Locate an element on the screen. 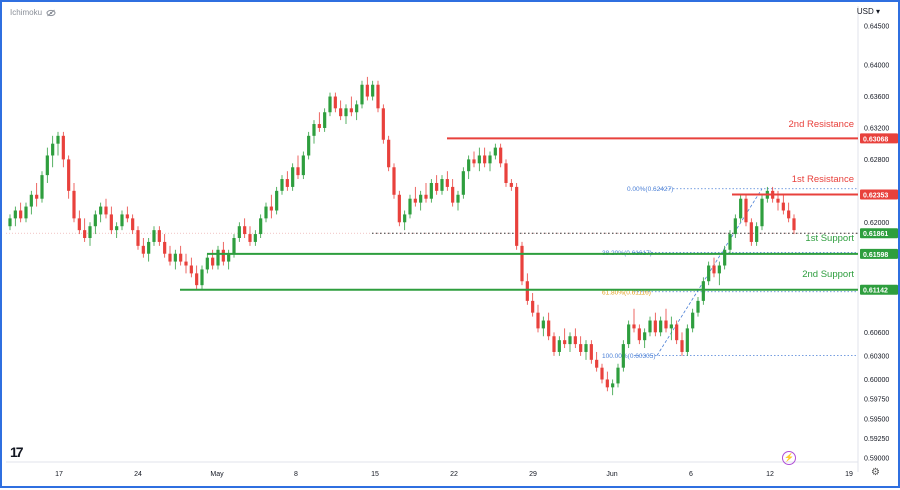 The height and width of the screenshot is (490, 900). tradingview-logo: 17 is located at coordinates (17, 452).